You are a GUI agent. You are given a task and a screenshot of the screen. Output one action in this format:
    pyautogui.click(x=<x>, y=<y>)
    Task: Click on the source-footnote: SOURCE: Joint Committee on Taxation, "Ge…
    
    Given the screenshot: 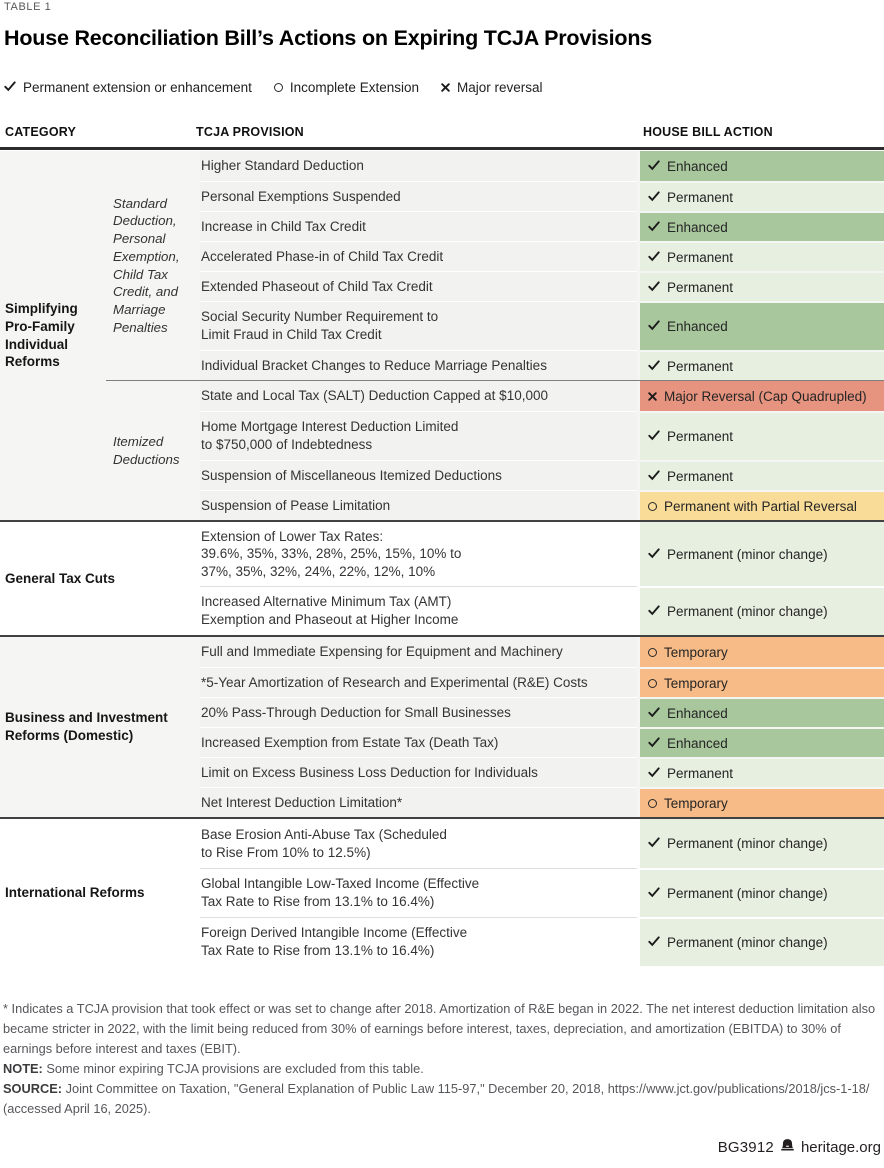 What is the action you would take?
    pyautogui.click(x=442, y=1099)
    